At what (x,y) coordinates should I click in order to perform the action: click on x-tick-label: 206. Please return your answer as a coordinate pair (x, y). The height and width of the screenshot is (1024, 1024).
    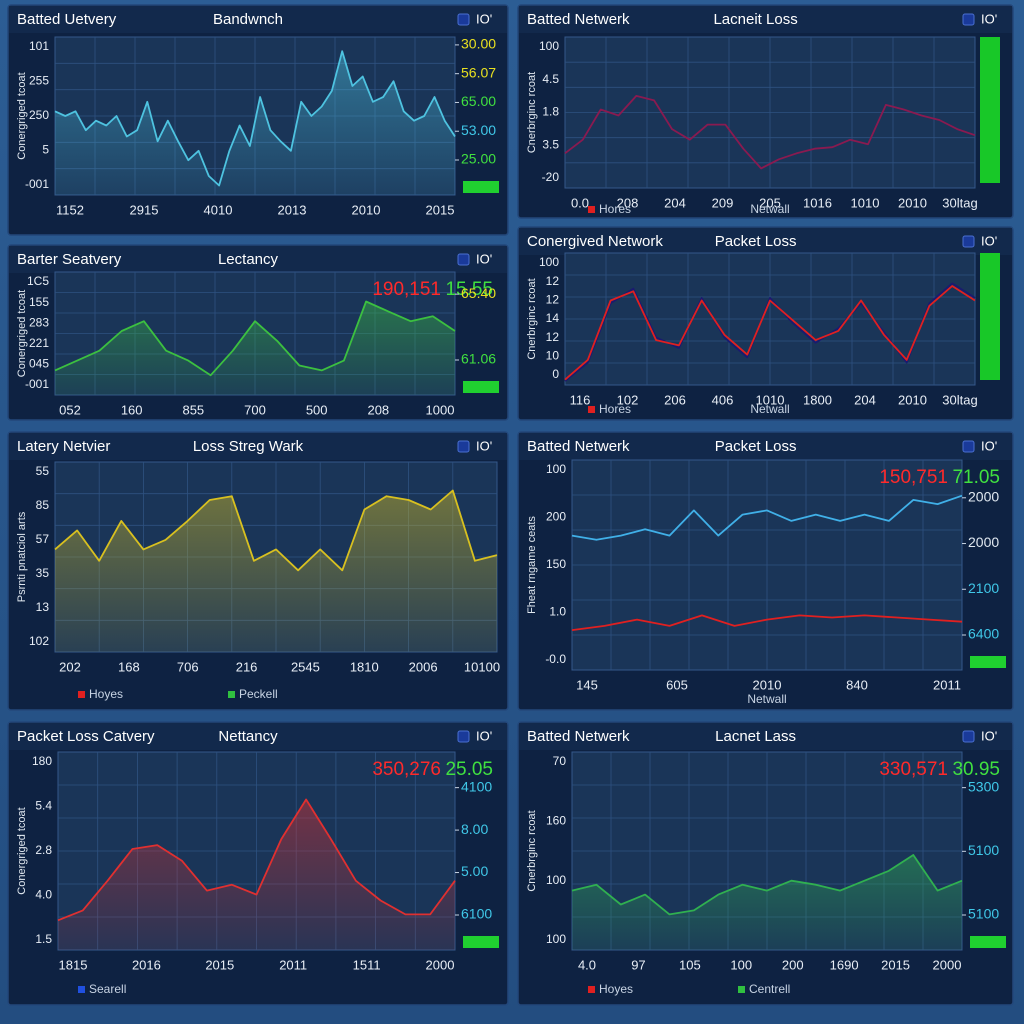
    Looking at the image, I should click on (675, 399).